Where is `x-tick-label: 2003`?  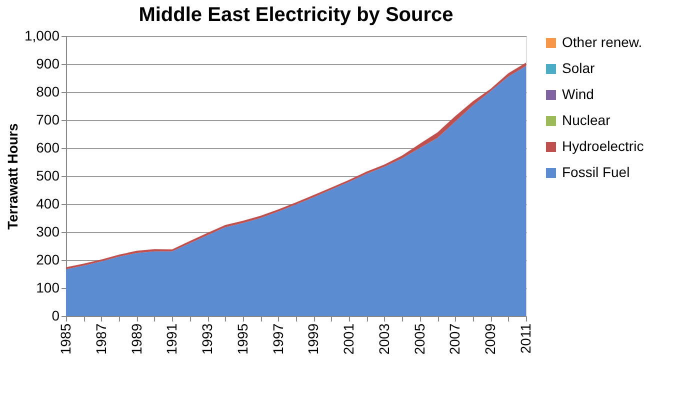 x-tick-label: 2003 is located at coordinates (384, 339).